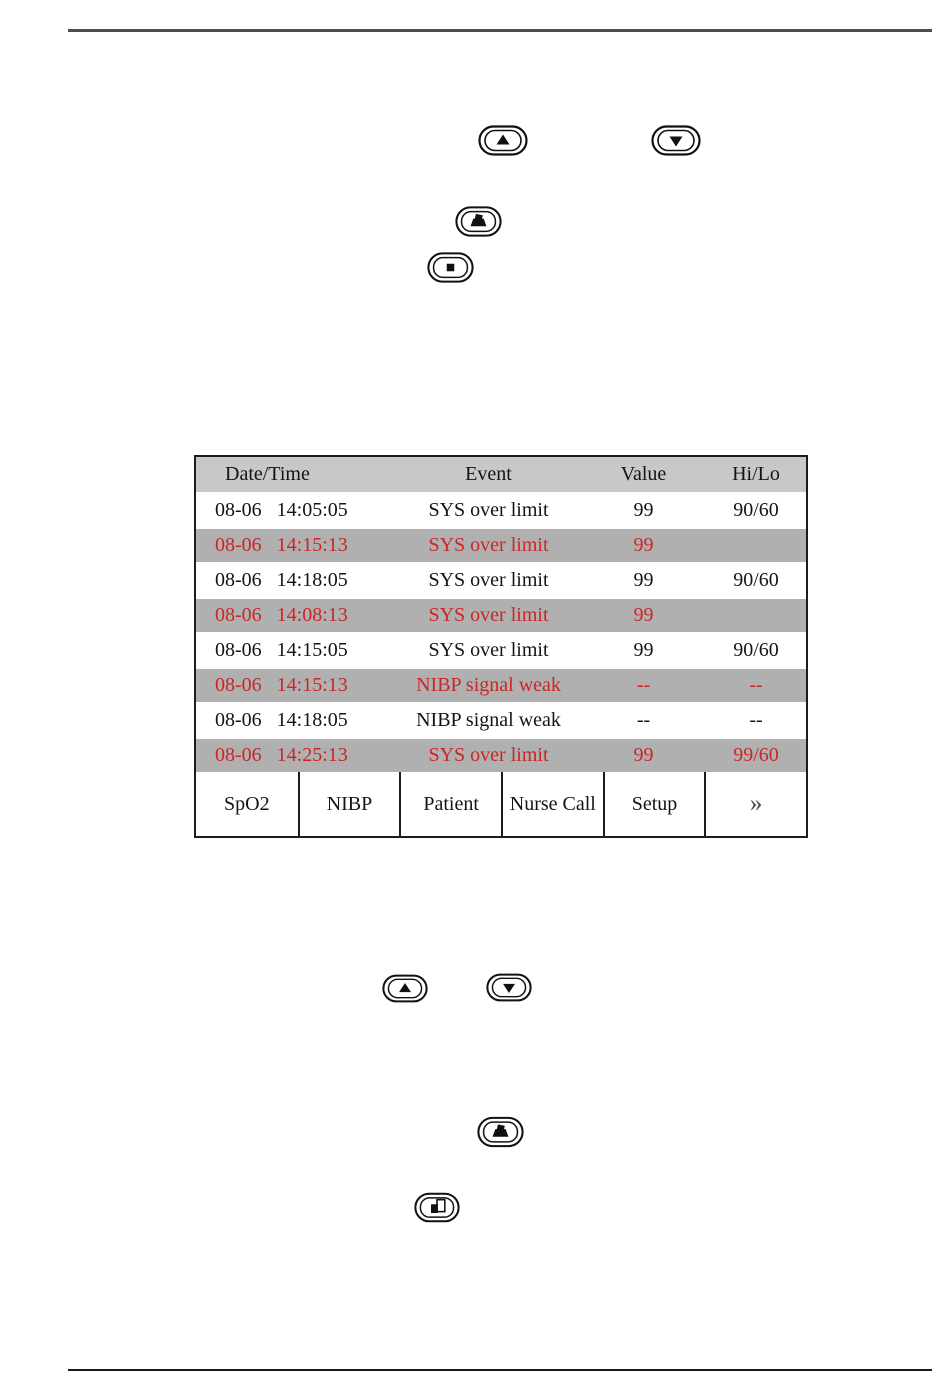 The width and height of the screenshot is (950, 1388). I want to click on table-row: 08-06 14:25:13 SYS over limit 99 99/60, so click(501, 754).